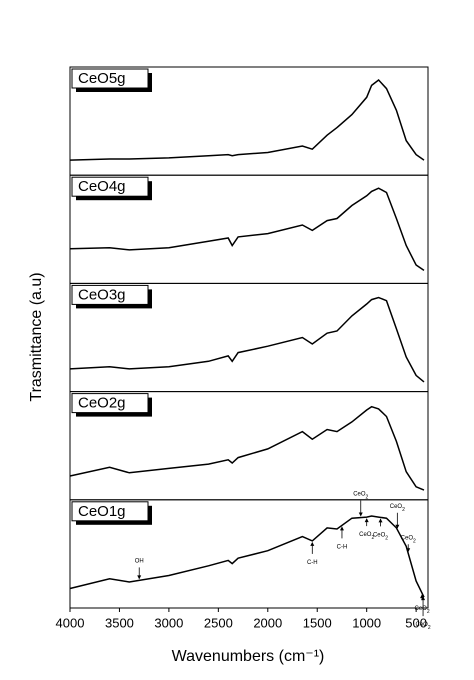 Image resolution: width=474 pixels, height=680 pixels. What do you see at coordinates (102, 294) in the screenshot?
I see `series-label: CeO3g` at bounding box center [102, 294].